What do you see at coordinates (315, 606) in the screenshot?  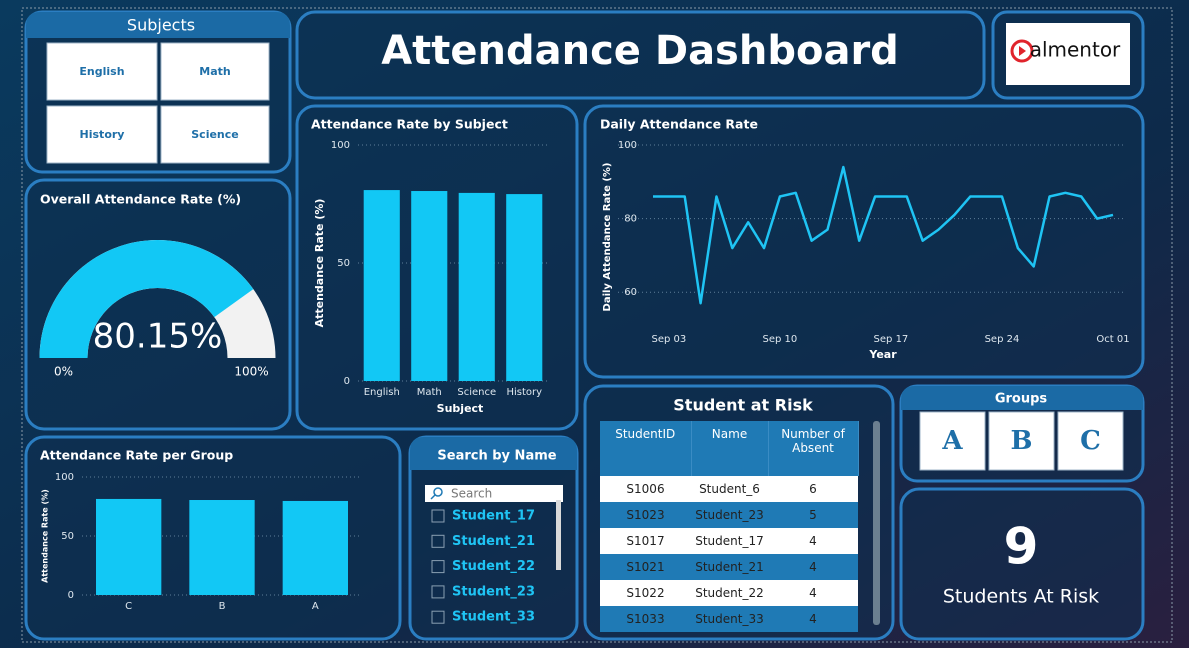 I see `x-tick-label: A` at bounding box center [315, 606].